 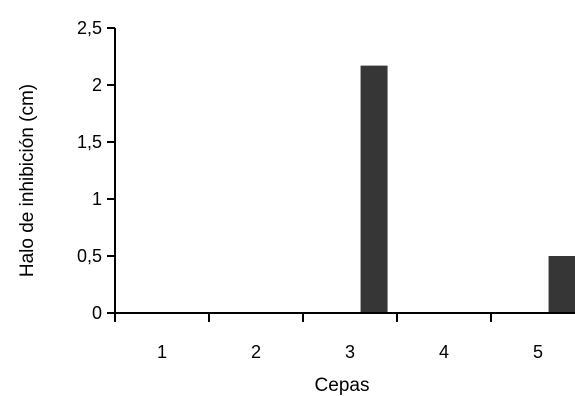 What do you see at coordinates (342, 385) in the screenshot?
I see `x-axis-label: Cepas` at bounding box center [342, 385].